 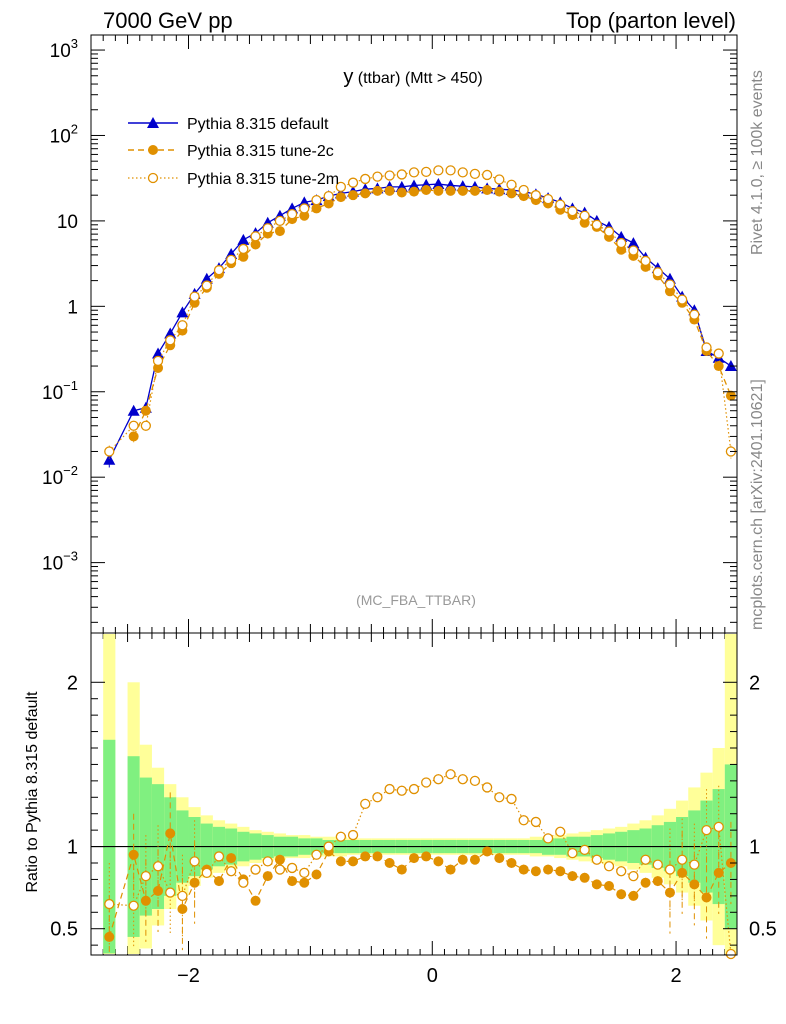 I want to click on legend-entry-tune-2c: Pythia 8.315 tune-2c, so click(x=231, y=151).